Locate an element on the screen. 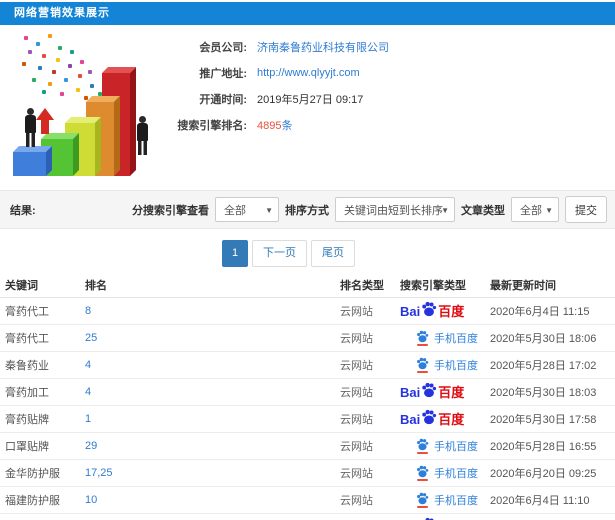 This screenshot has height=520, width=615. site-label: 推广地址: is located at coordinates (223, 74).